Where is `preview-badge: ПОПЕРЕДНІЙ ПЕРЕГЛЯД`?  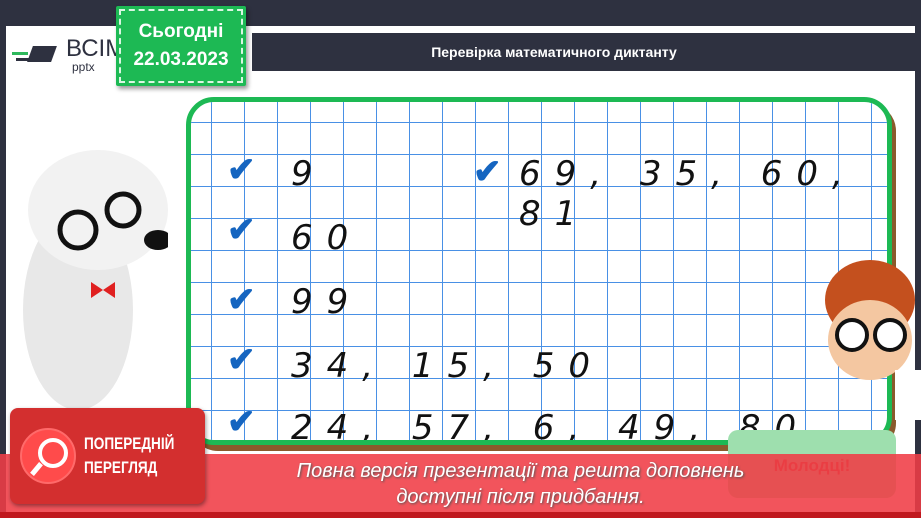 preview-badge: ПОПЕРЕДНІЙ ПЕРЕГЛЯД is located at coordinates (107, 456).